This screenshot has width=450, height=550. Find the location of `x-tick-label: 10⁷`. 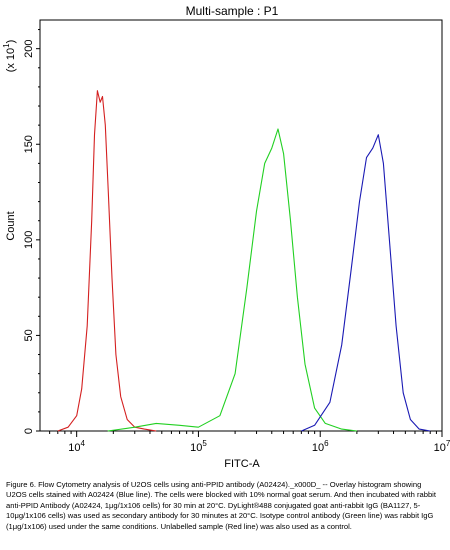

x-tick-label: 10⁷ is located at coordinates (442, 446).